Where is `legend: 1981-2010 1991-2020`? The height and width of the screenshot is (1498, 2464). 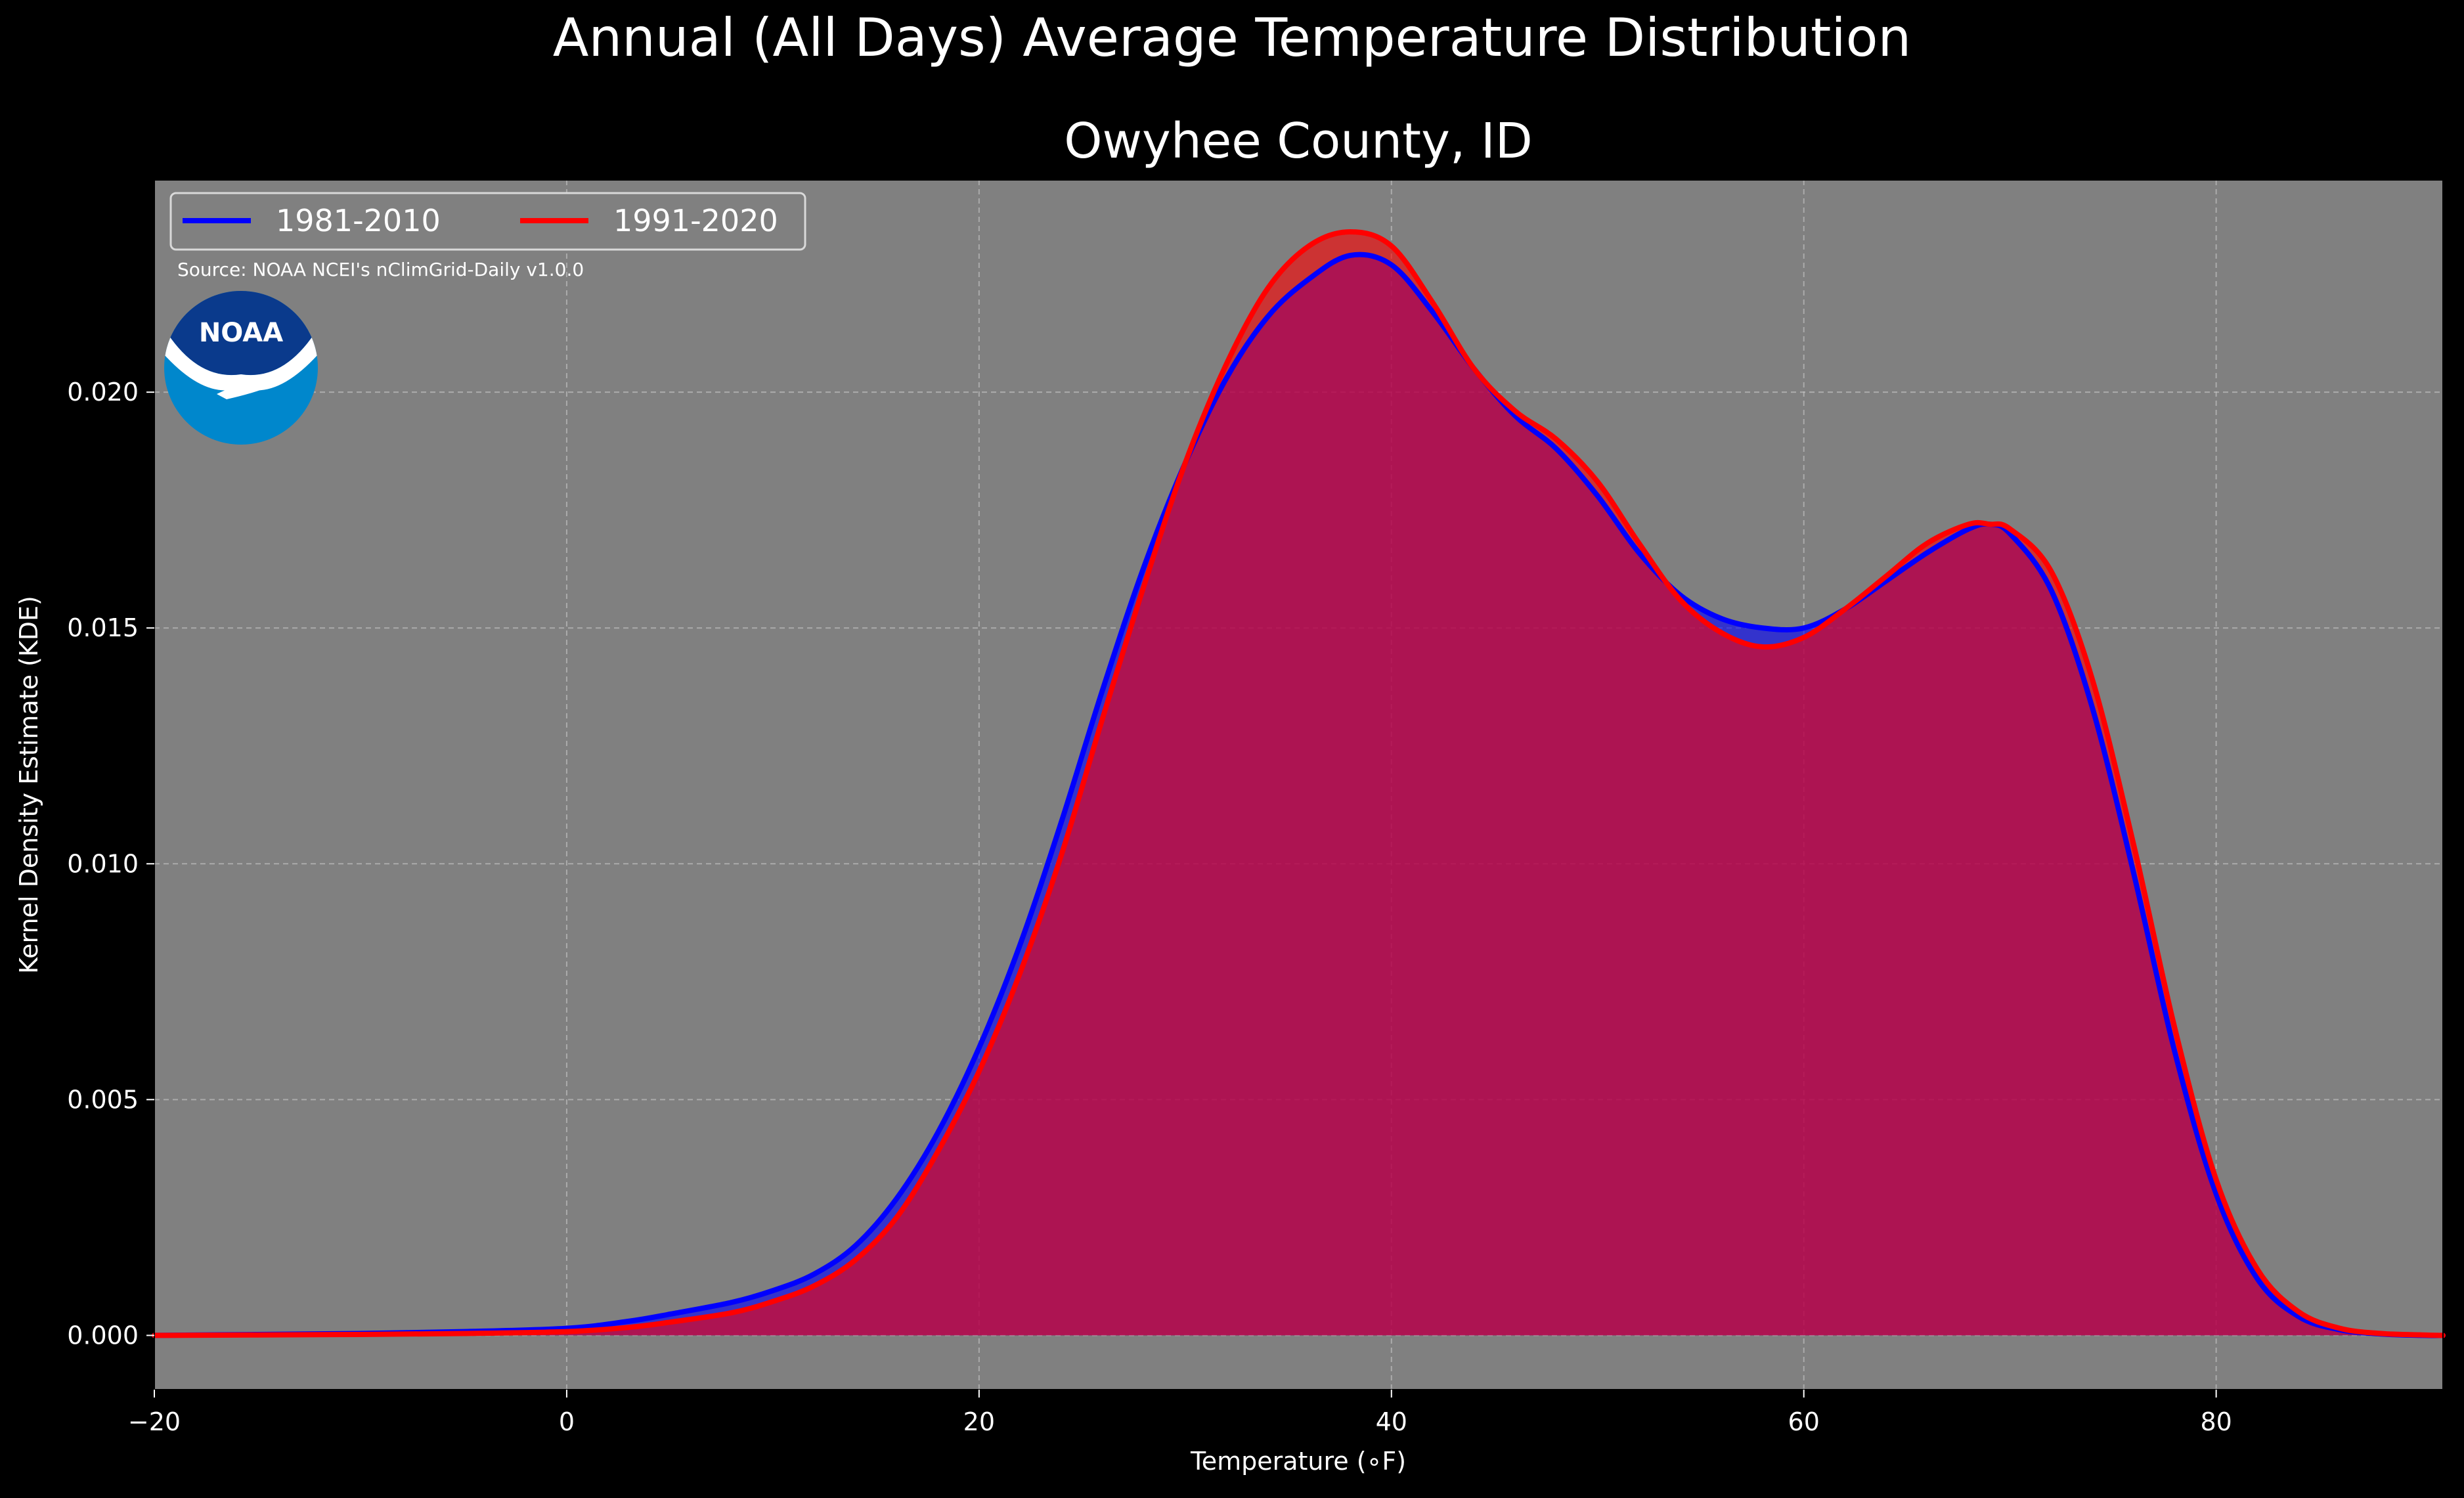
legend: 1981-2010 1991-2020 is located at coordinates (488, 221).